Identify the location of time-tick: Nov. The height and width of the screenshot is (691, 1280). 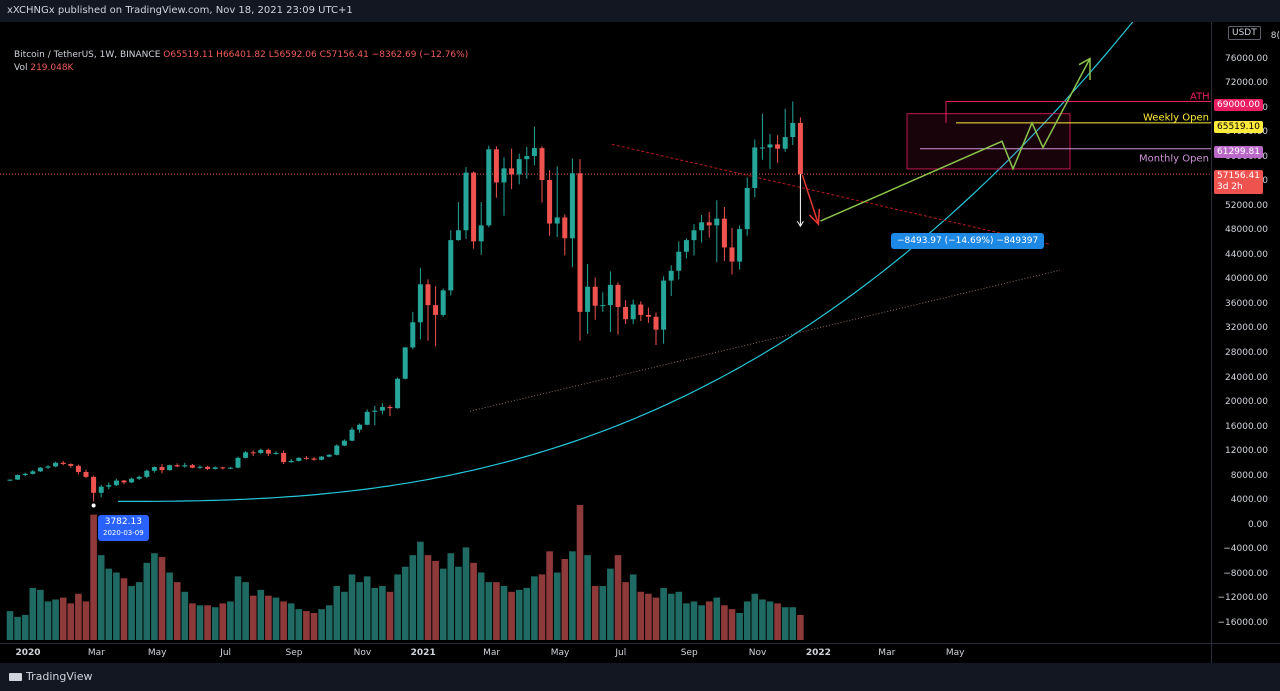
(757, 653).